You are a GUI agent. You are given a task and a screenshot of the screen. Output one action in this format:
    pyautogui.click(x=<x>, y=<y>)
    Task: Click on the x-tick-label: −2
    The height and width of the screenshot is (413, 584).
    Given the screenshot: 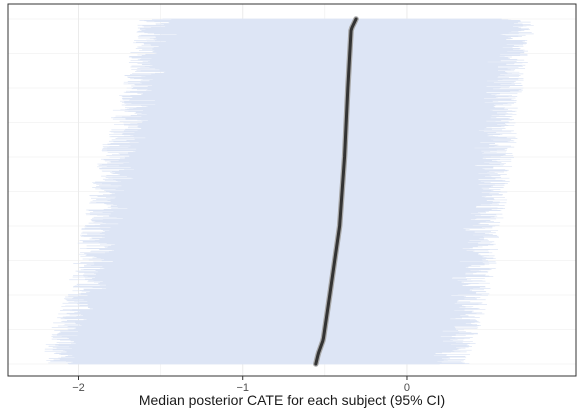 What is the action you would take?
    pyautogui.click(x=78, y=388)
    